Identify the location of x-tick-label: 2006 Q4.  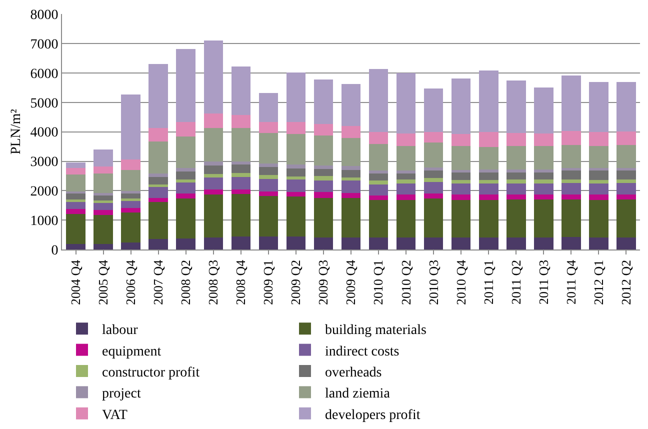
(130, 282).